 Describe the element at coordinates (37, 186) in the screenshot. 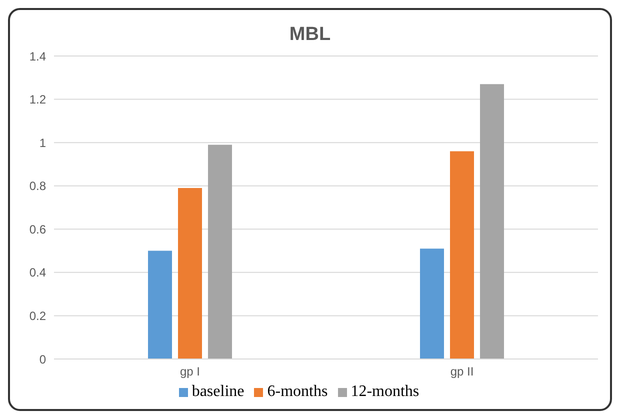

I see `y-tick-label: 0.8` at that location.